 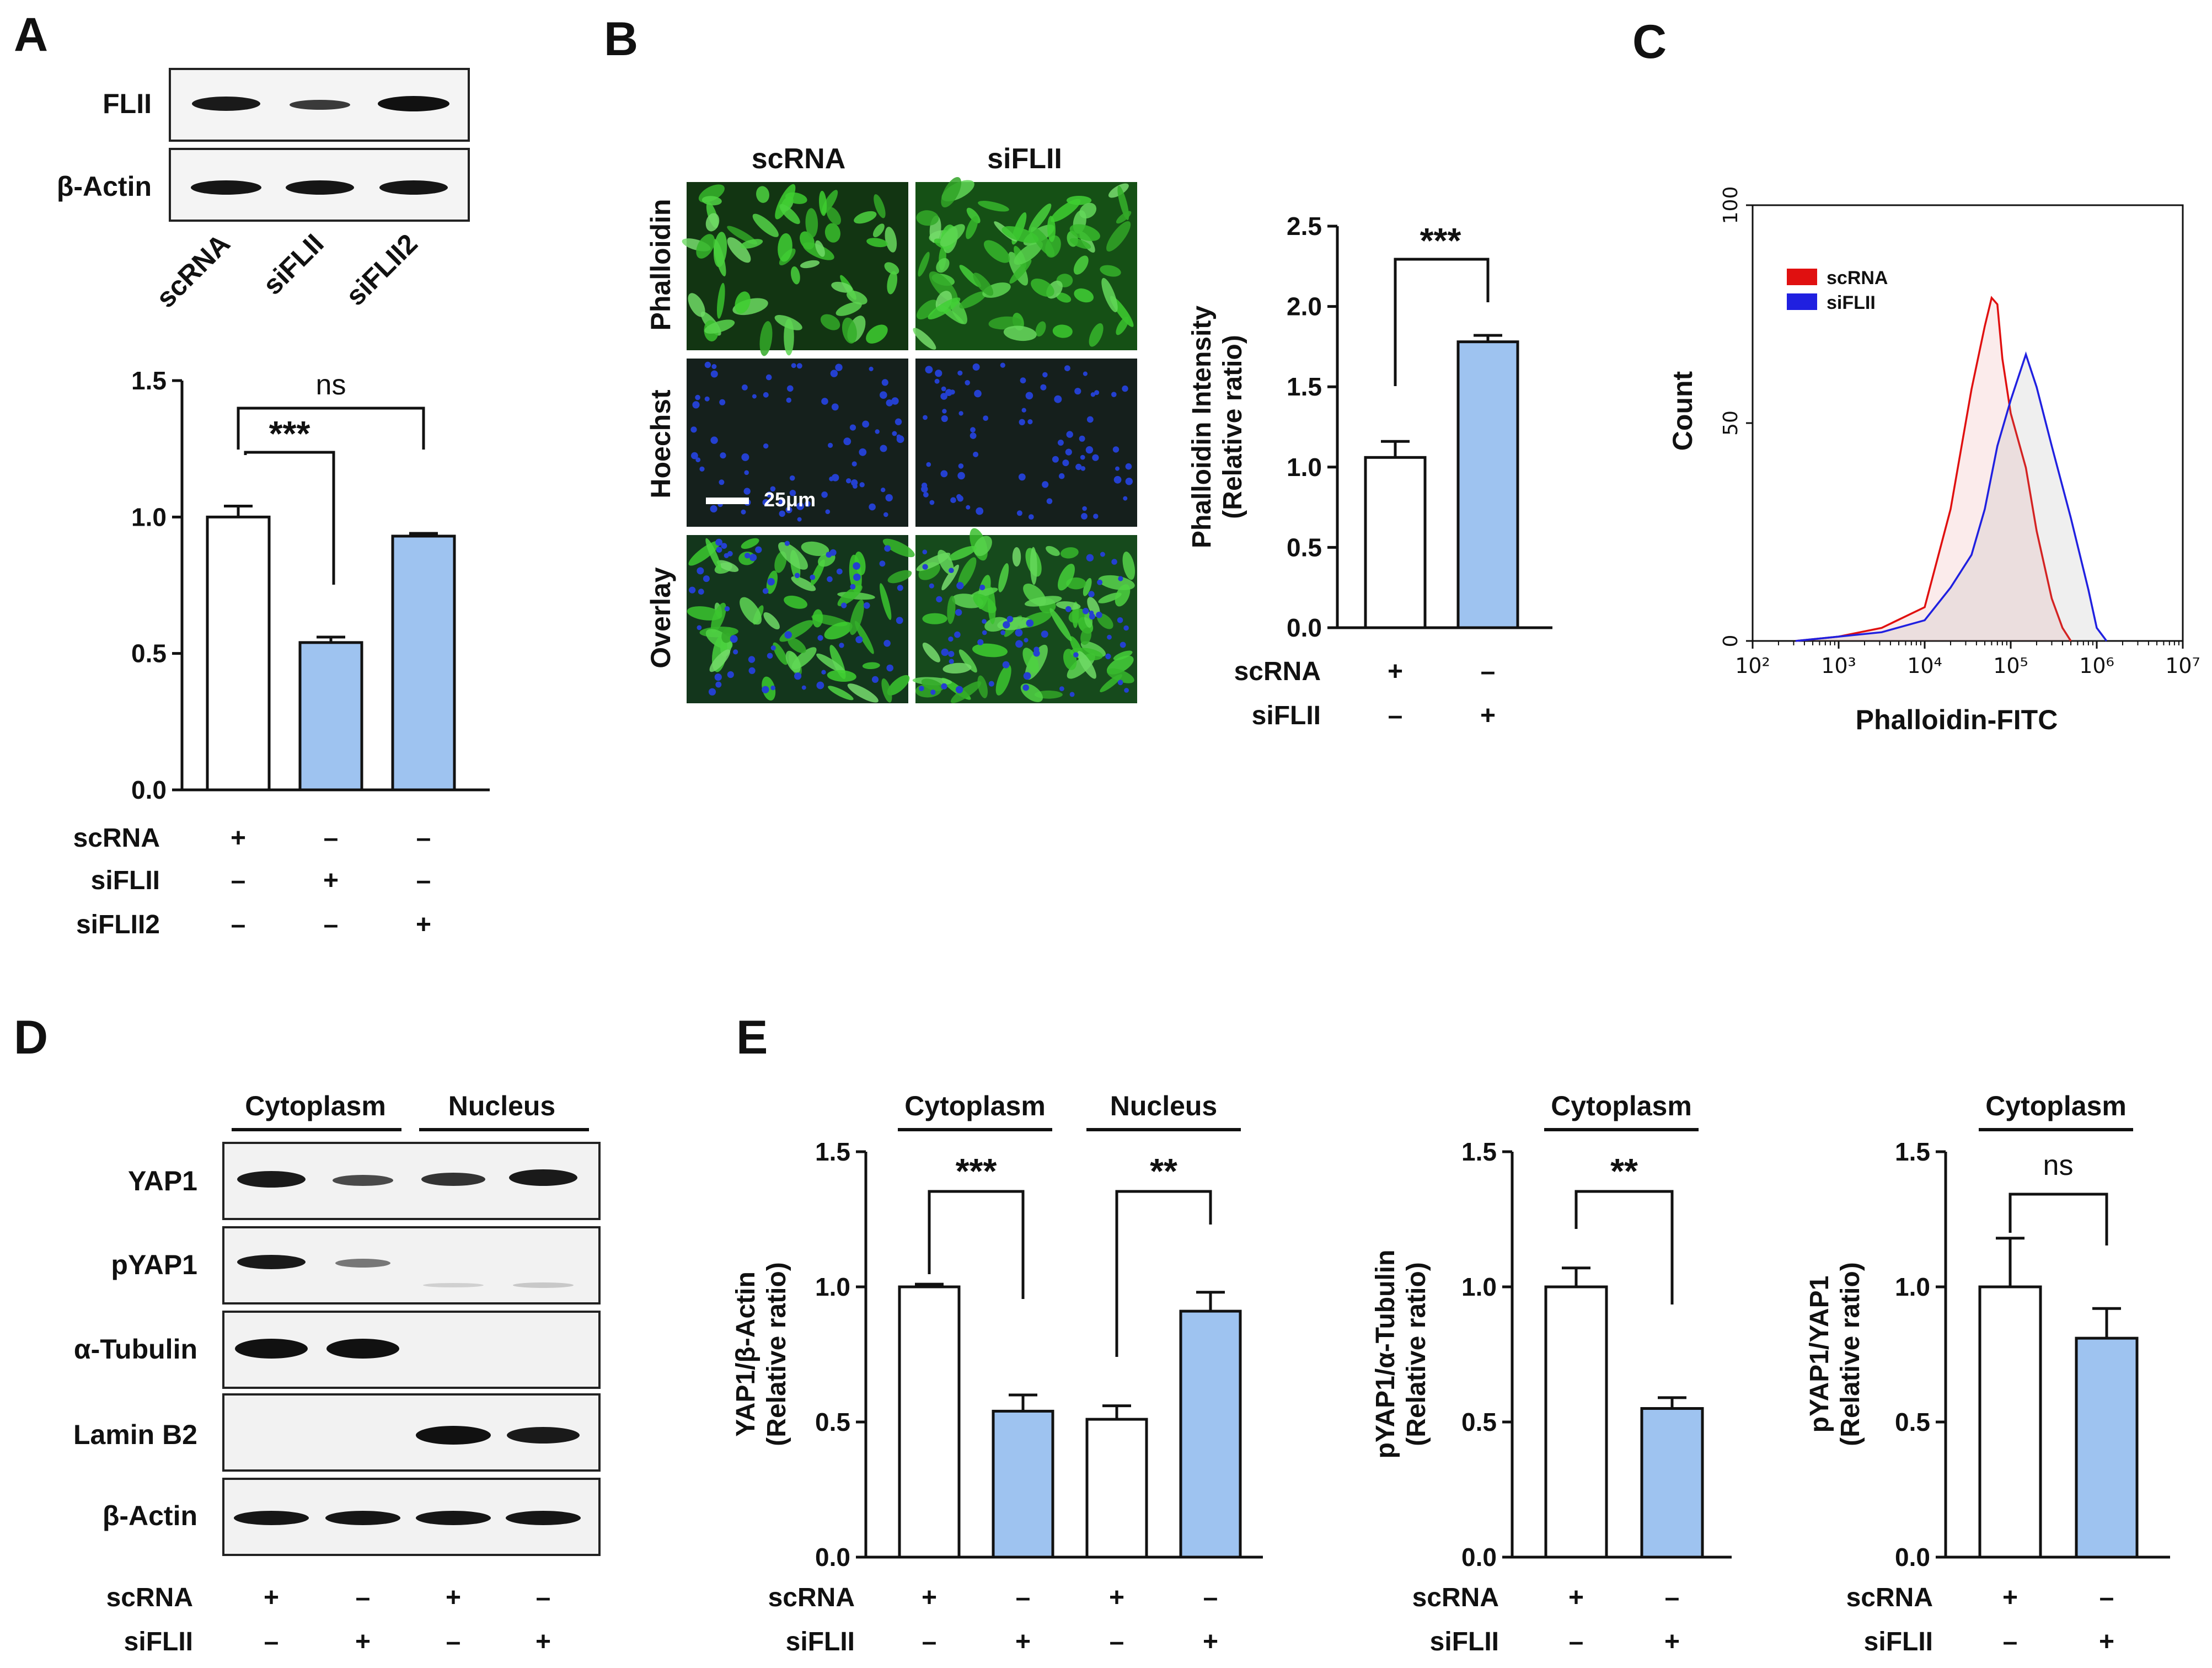 What do you see at coordinates (2010, 666) in the screenshot?
I see `x-tick-label: 10⁵` at bounding box center [2010, 666].